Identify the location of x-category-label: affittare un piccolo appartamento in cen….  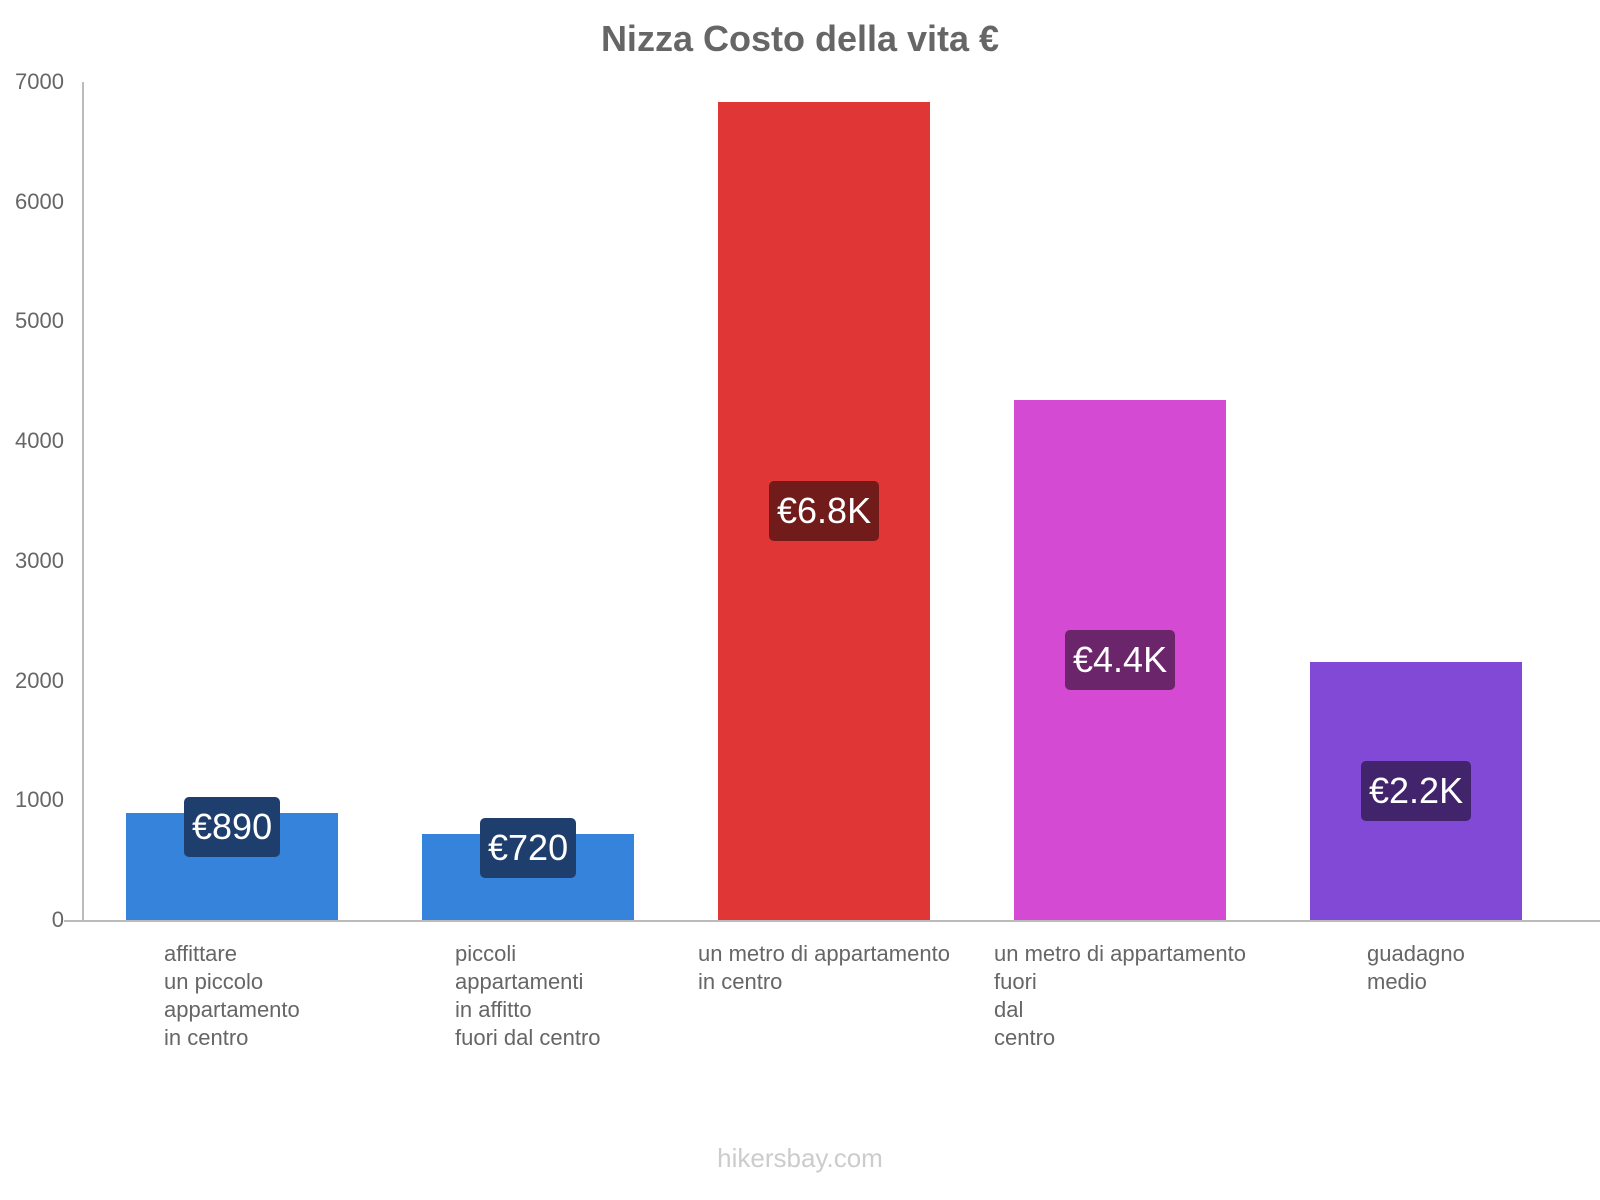
(232, 995).